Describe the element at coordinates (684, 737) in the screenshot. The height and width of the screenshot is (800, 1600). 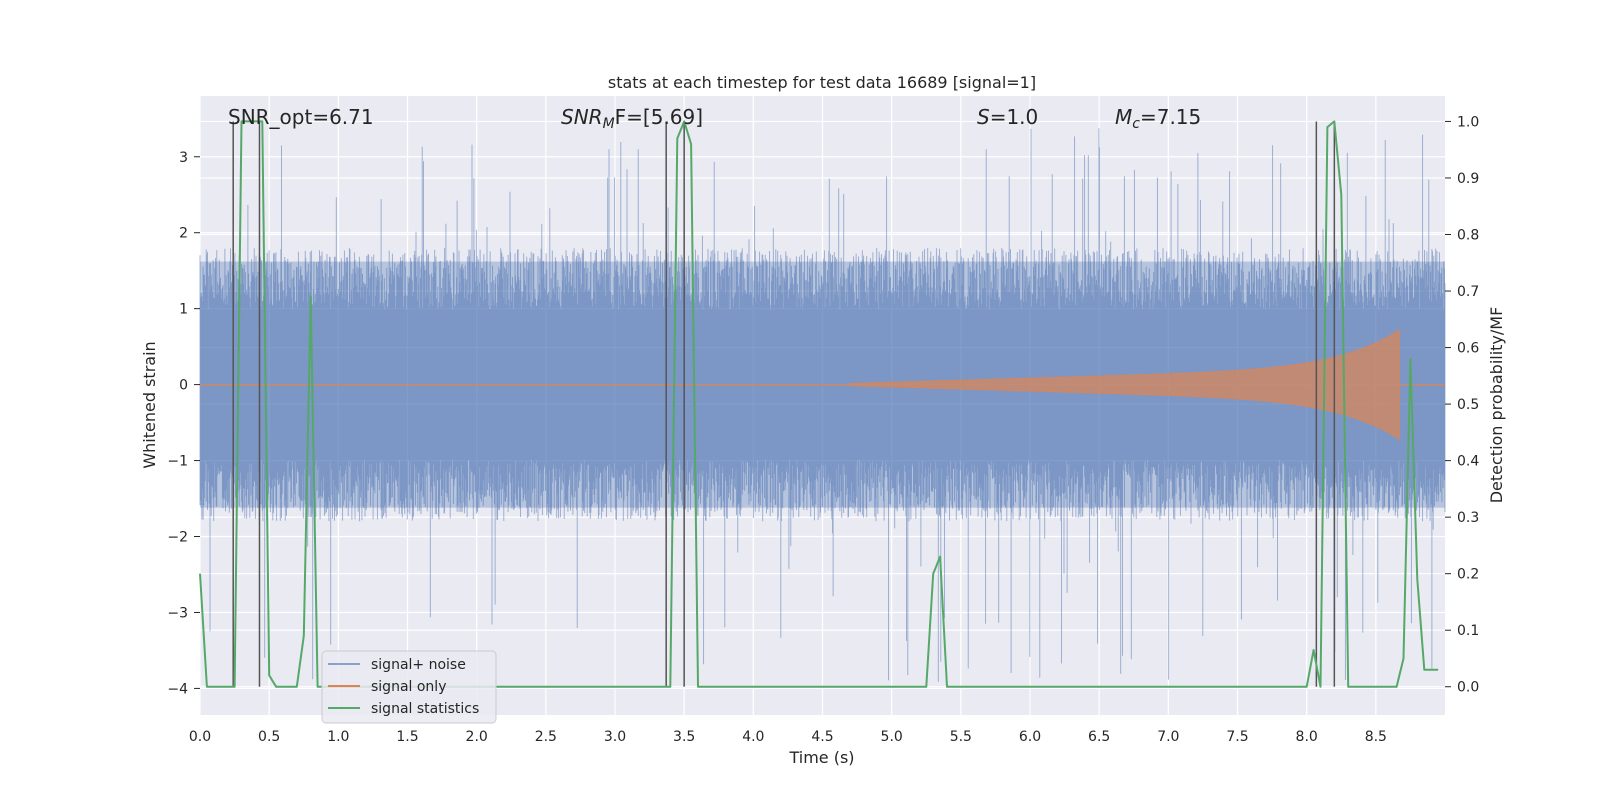
I see `x-tick-label: 3.5` at that location.